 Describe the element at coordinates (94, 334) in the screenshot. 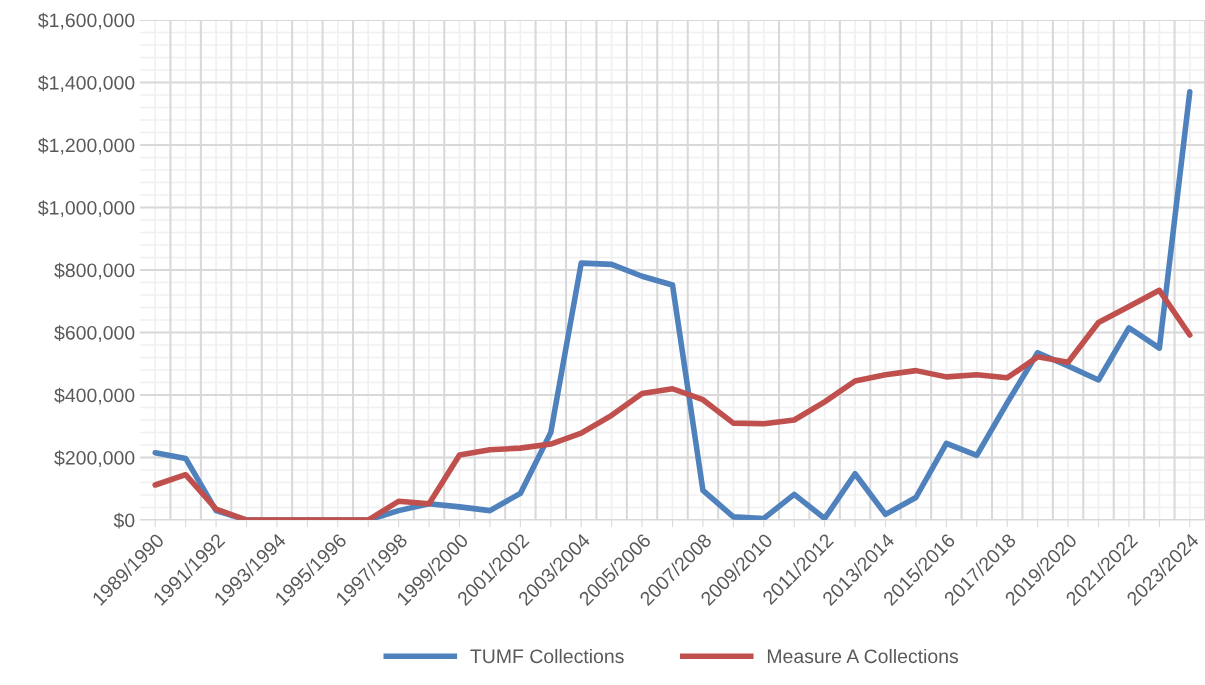

I see `y-tick-label: $600,000` at that location.